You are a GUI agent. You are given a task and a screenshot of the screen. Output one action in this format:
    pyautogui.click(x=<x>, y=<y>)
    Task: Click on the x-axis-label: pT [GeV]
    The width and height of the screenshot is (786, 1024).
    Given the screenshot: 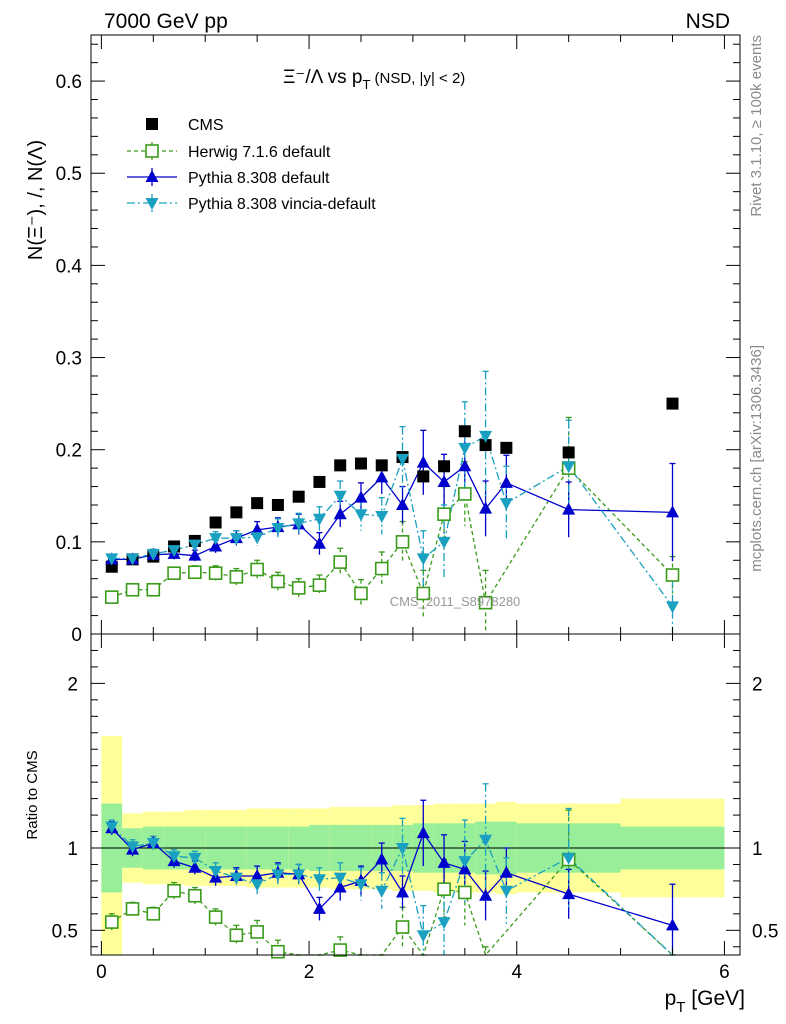 What is the action you would take?
    pyautogui.click(x=705, y=1001)
    